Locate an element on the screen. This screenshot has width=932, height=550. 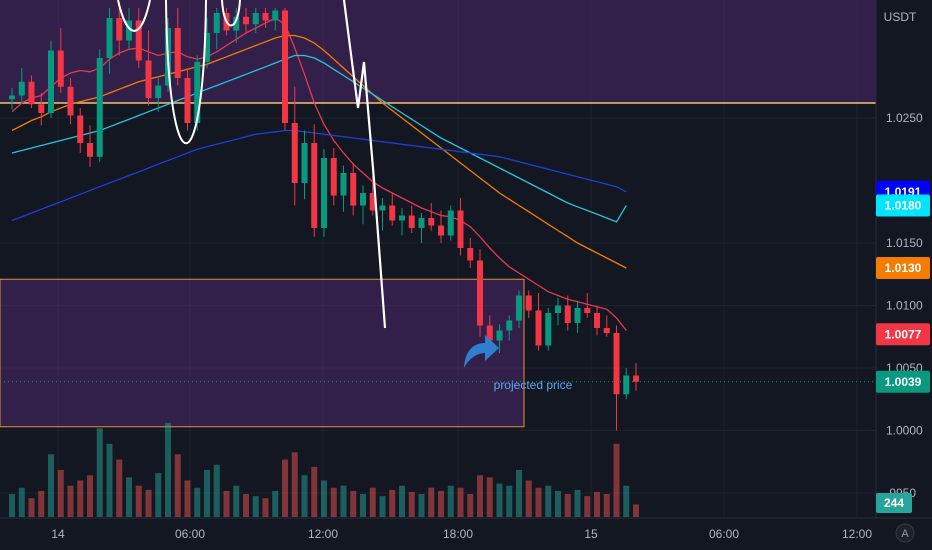
volume-badge-bg is located at coordinates (894, 503).